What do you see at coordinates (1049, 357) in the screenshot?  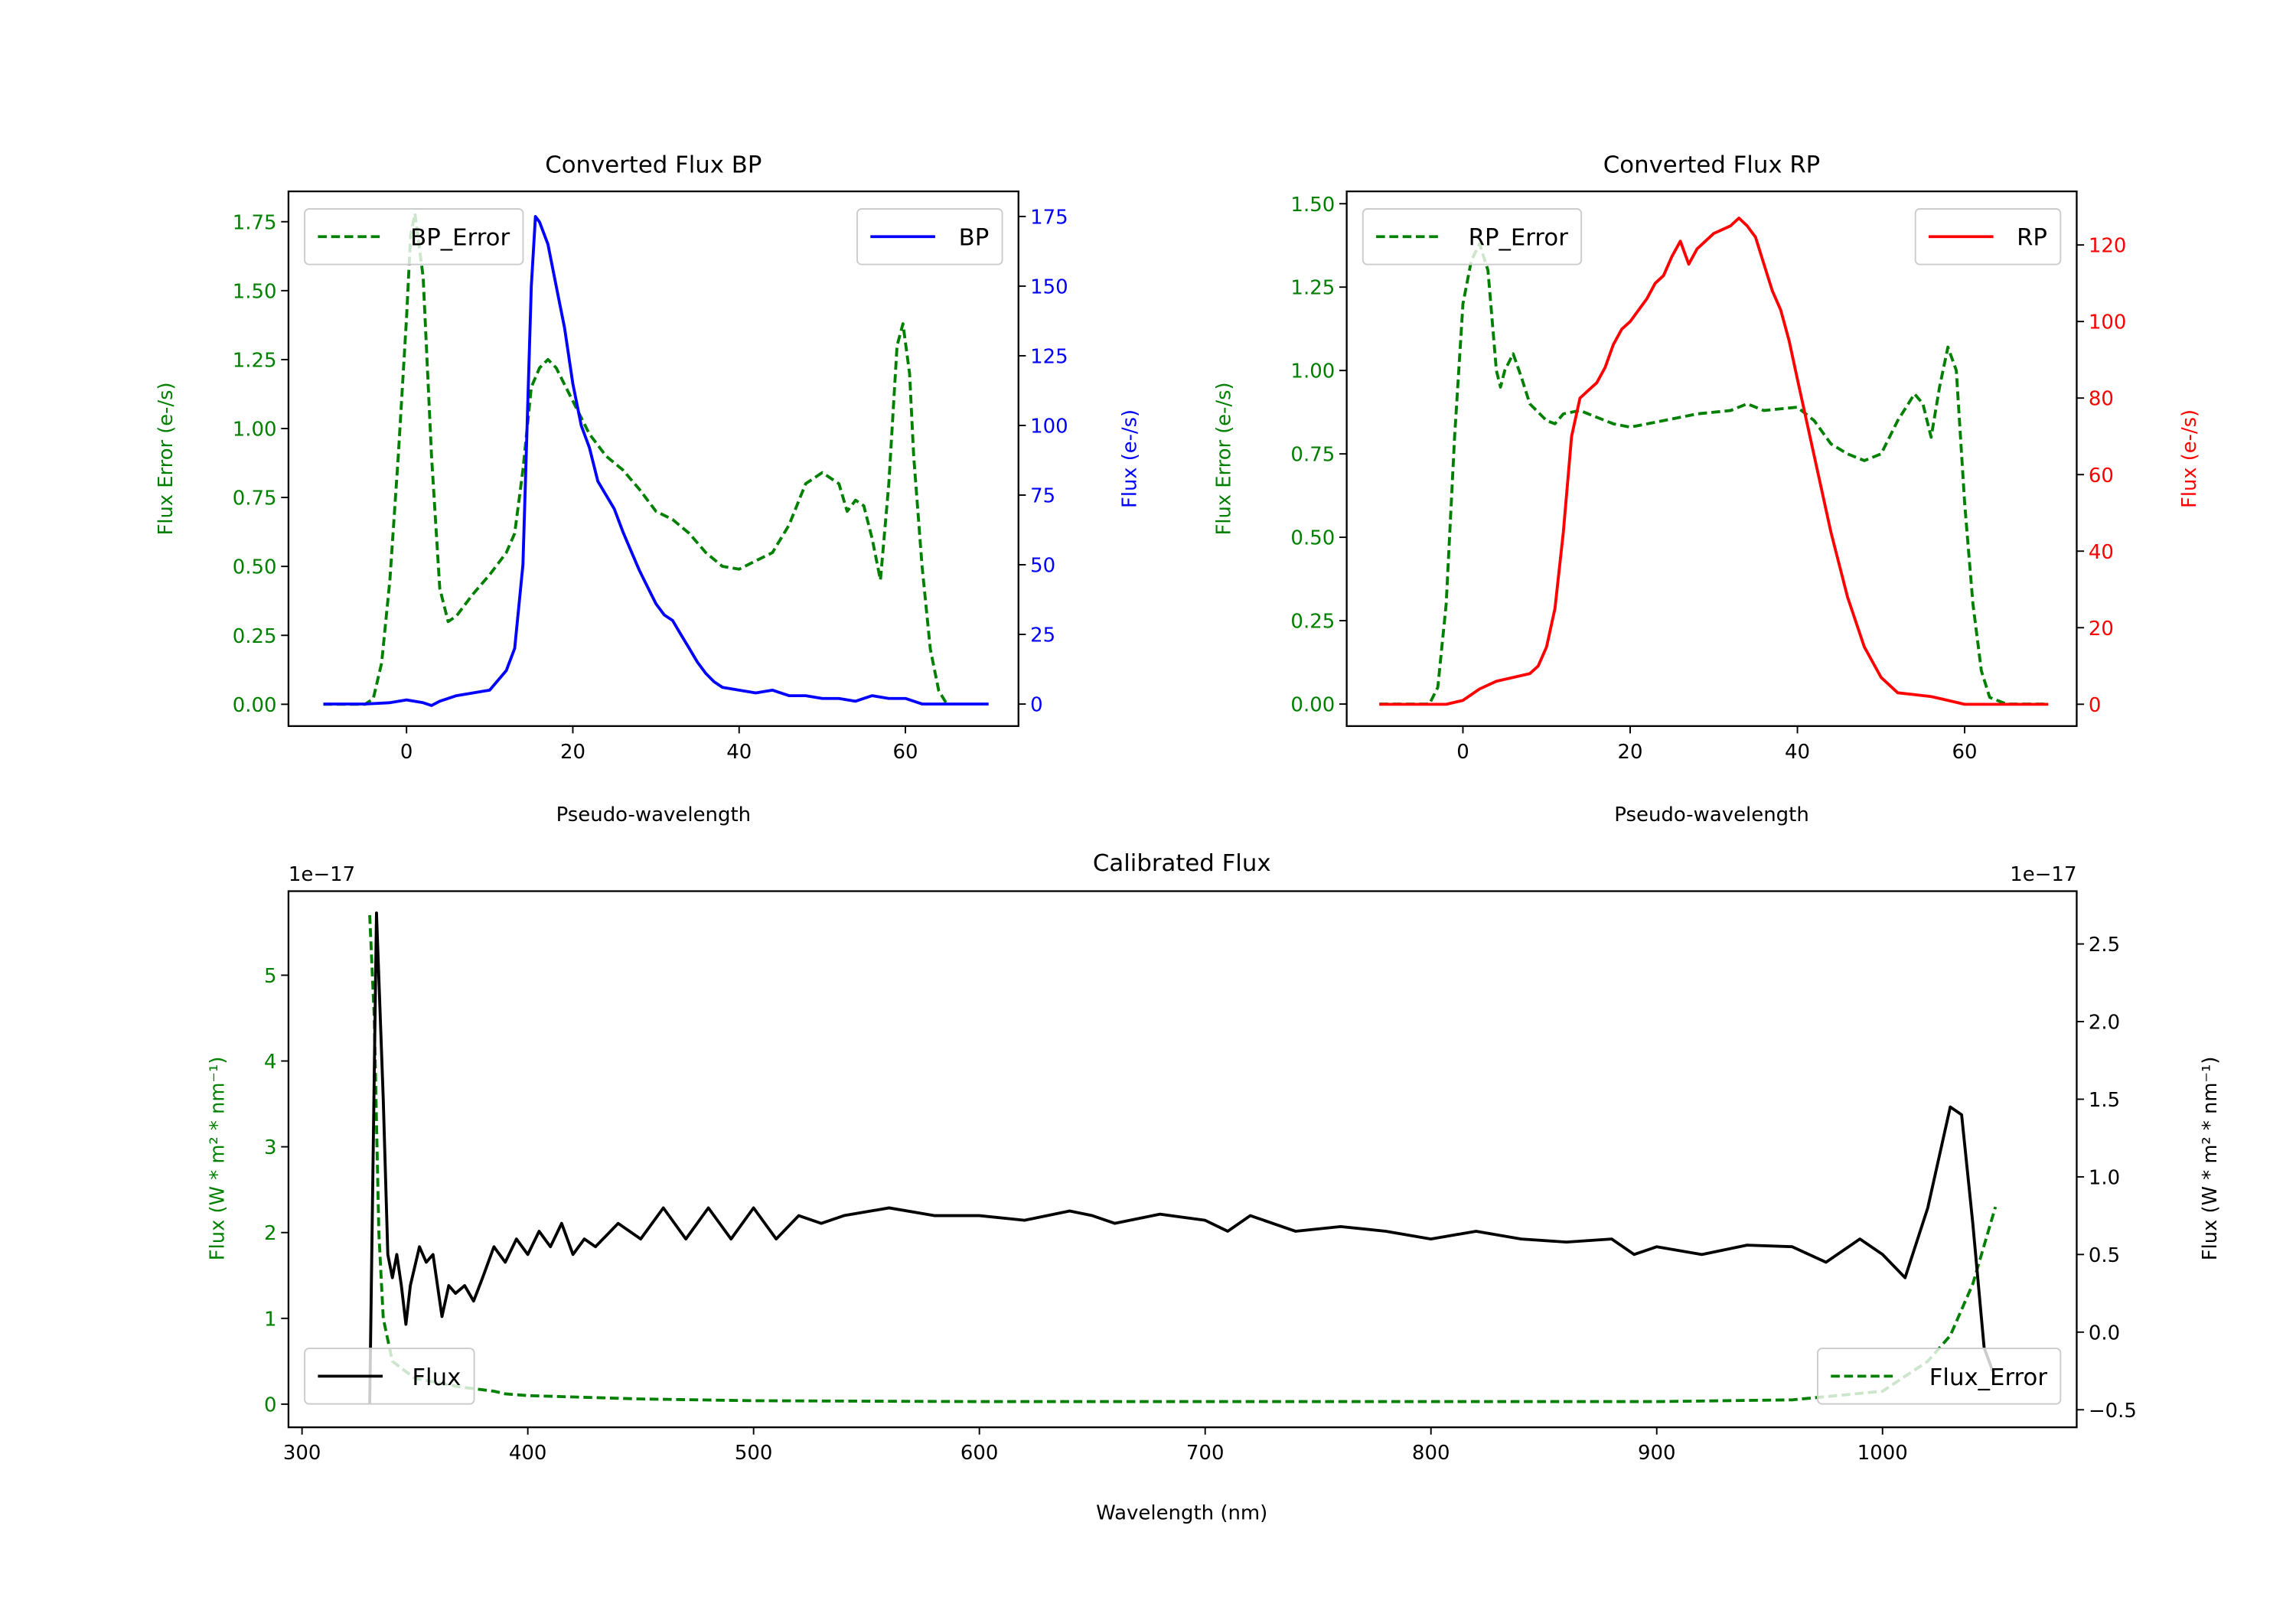 I see `y-tick-label-right: 125` at bounding box center [1049, 357].